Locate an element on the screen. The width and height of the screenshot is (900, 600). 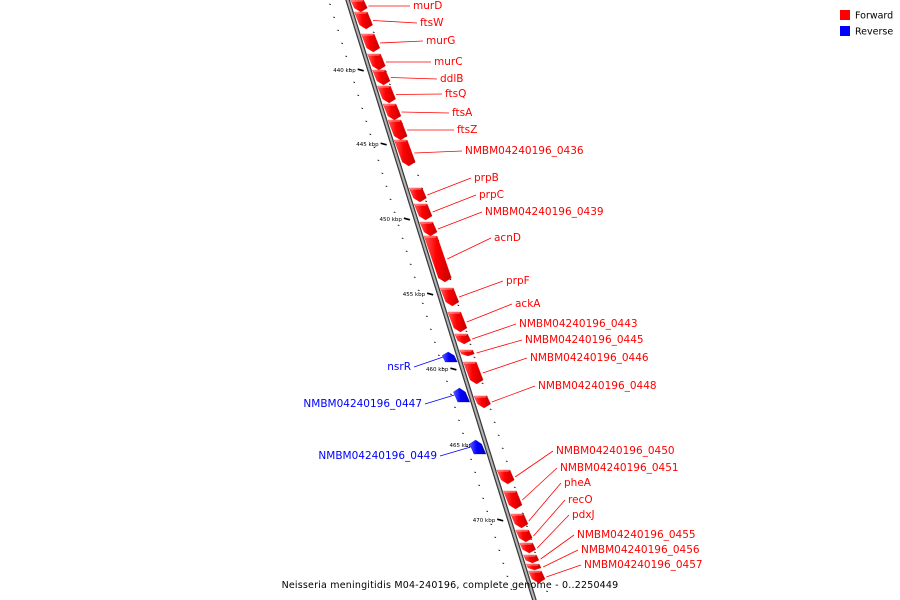
gene-label: ackA is located at coordinates (528, 304).